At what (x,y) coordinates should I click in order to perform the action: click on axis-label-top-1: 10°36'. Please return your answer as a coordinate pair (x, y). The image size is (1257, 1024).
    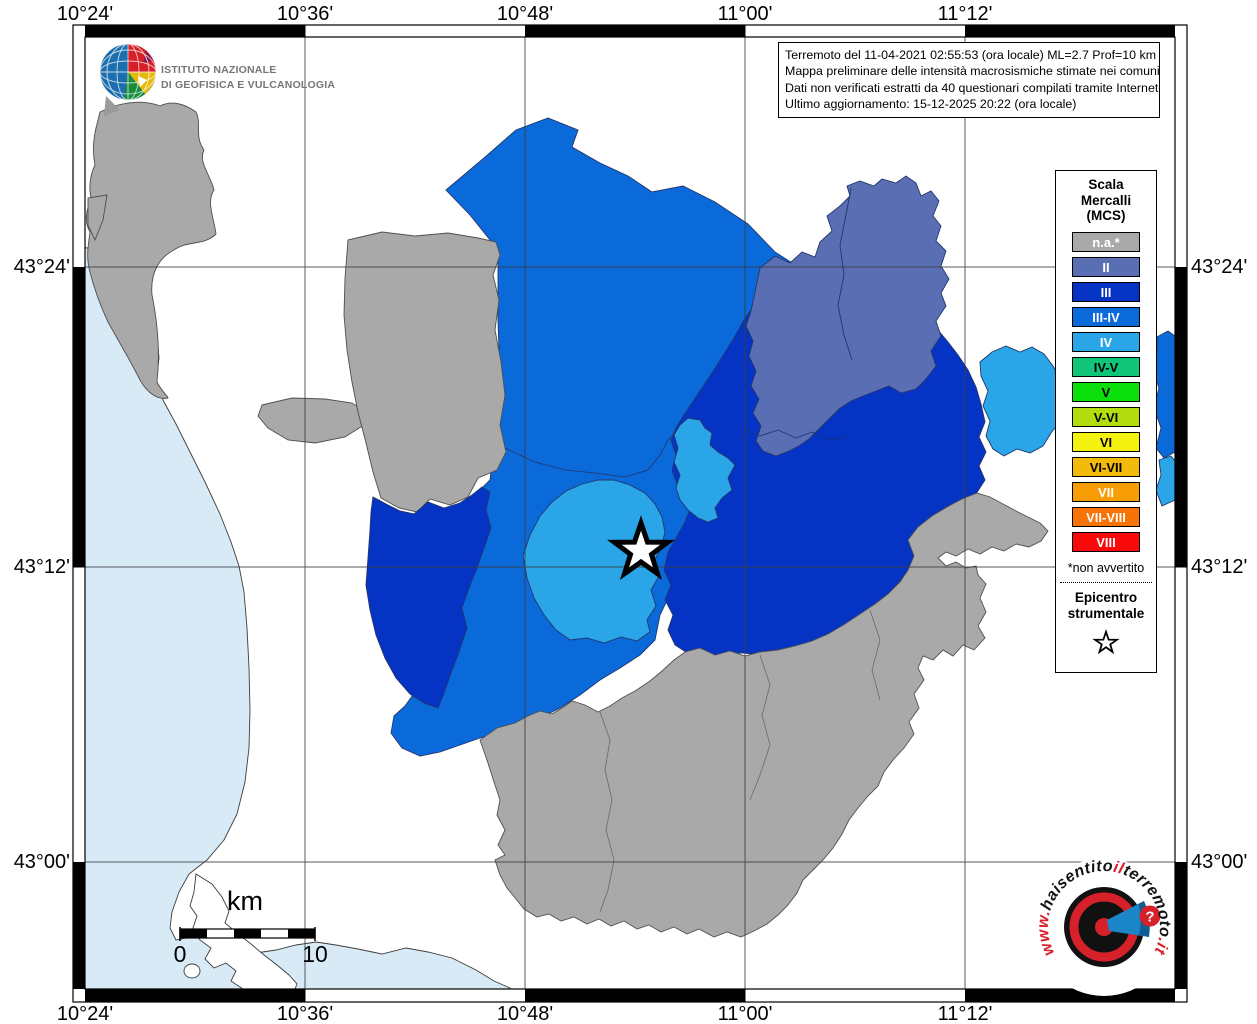
    Looking at the image, I should click on (305, 14).